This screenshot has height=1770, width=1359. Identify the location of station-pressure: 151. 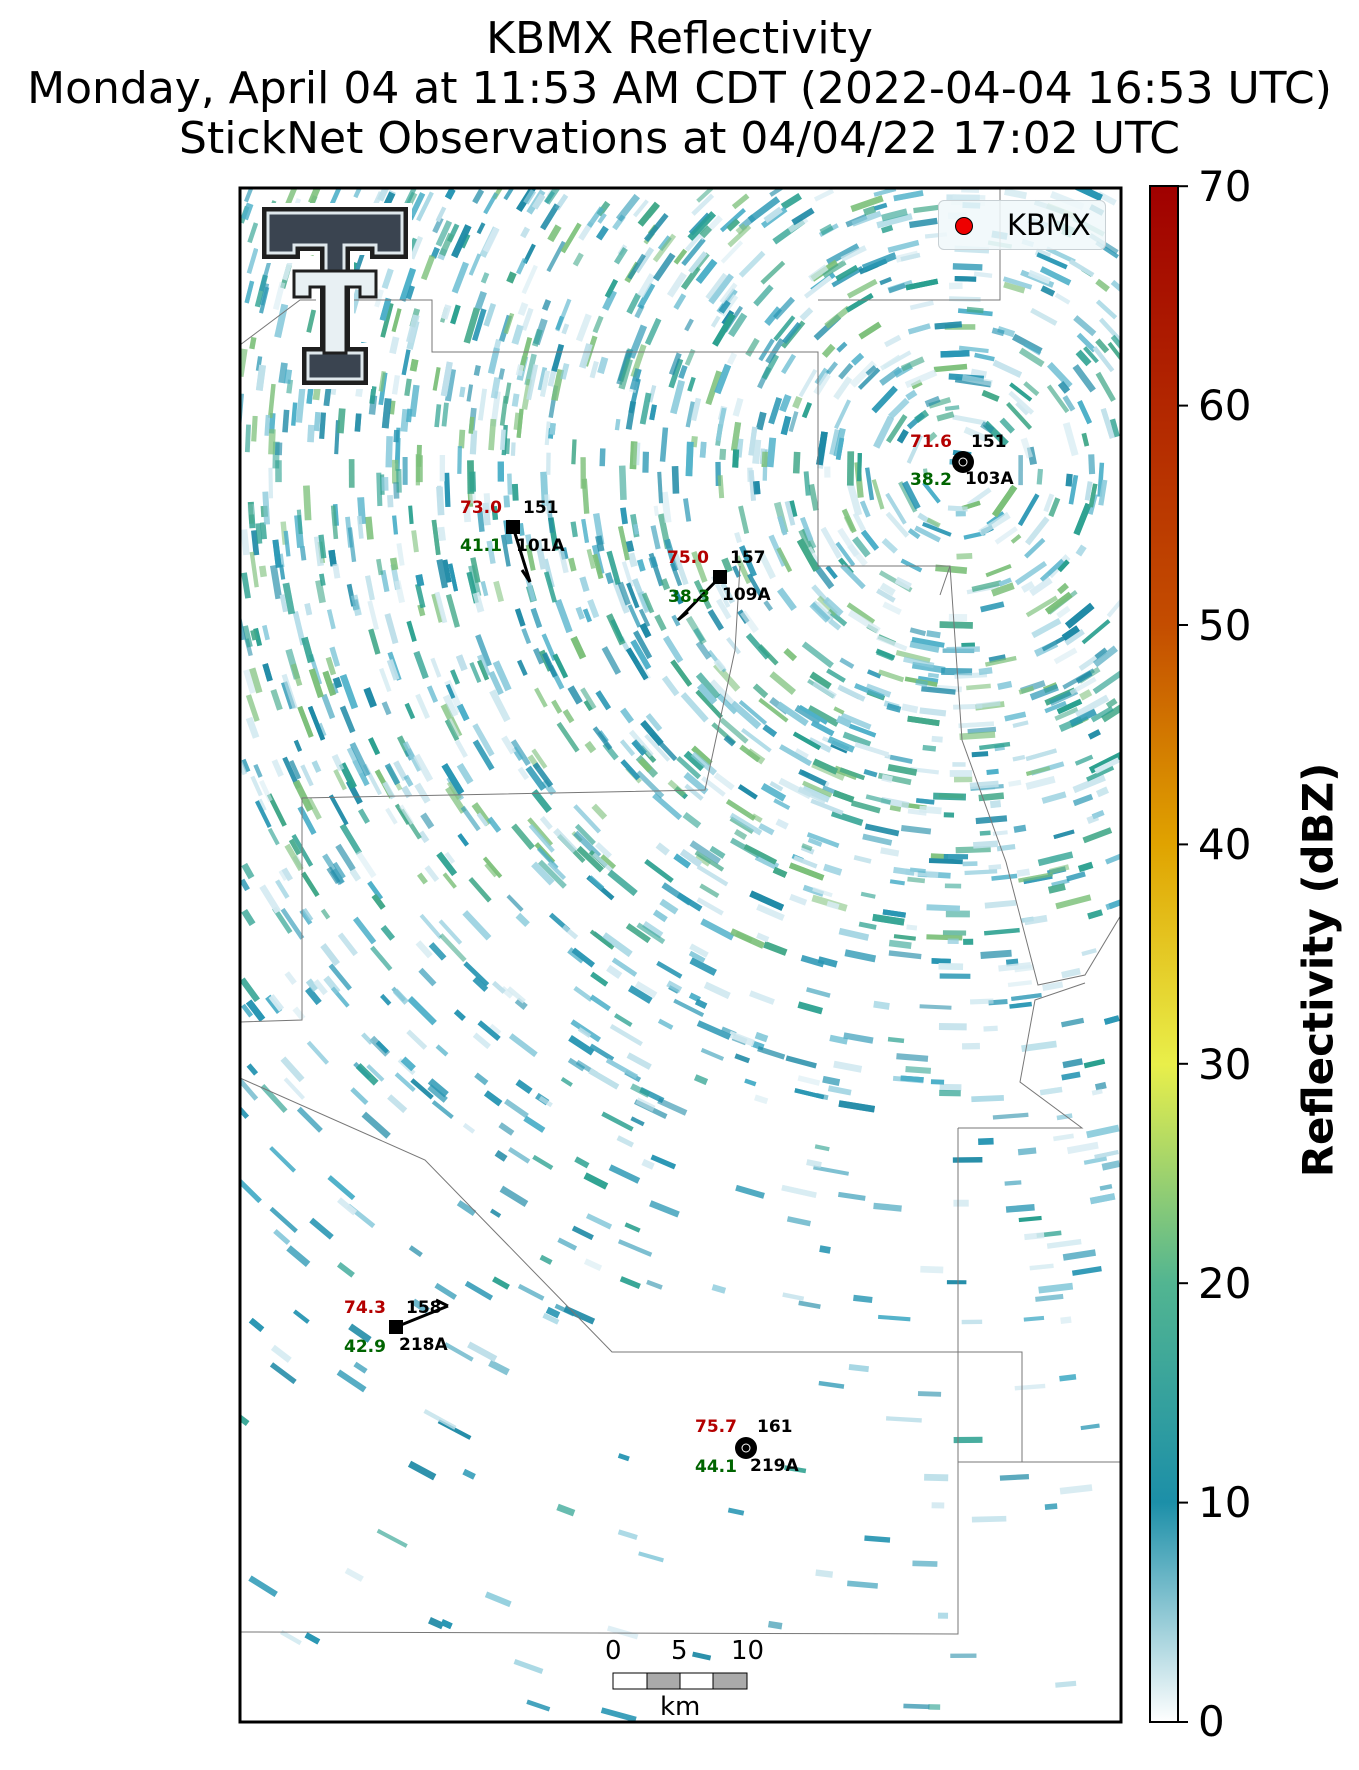
(989, 442).